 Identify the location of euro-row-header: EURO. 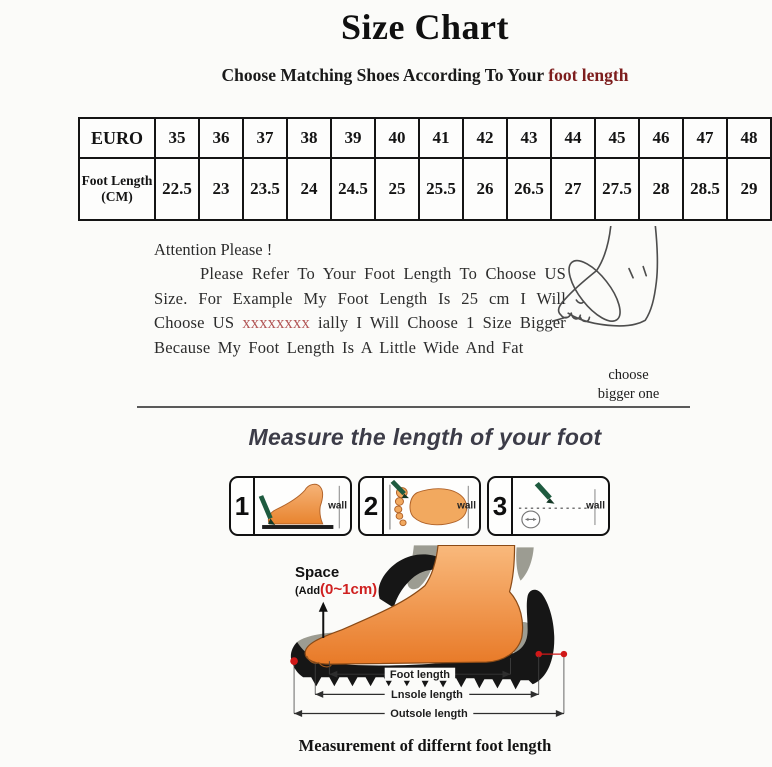
(117, 138).